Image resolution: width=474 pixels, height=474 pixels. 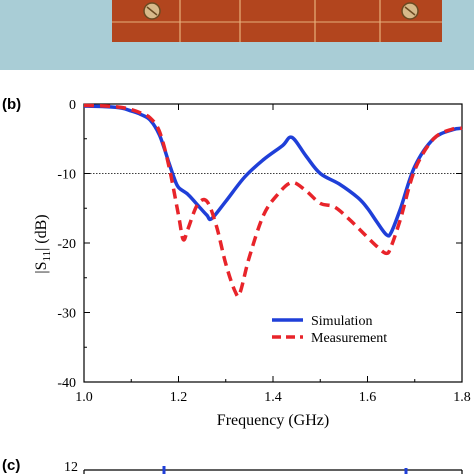 What do you see at coordinates (72, 105) in the screenshot?
I see `y-tick-label: 0` at bounding box center [72, 105].